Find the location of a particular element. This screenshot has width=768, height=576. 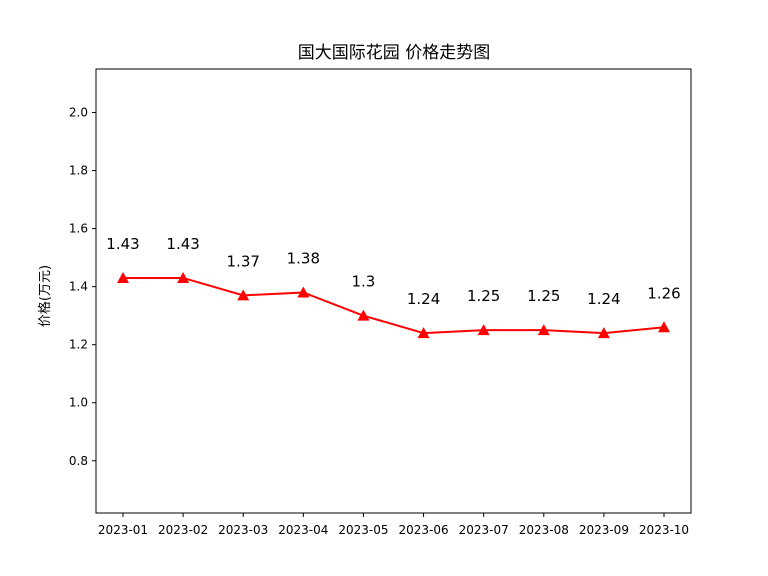

x-tick-label: 2023-09 is located at coordinates (604, 530).